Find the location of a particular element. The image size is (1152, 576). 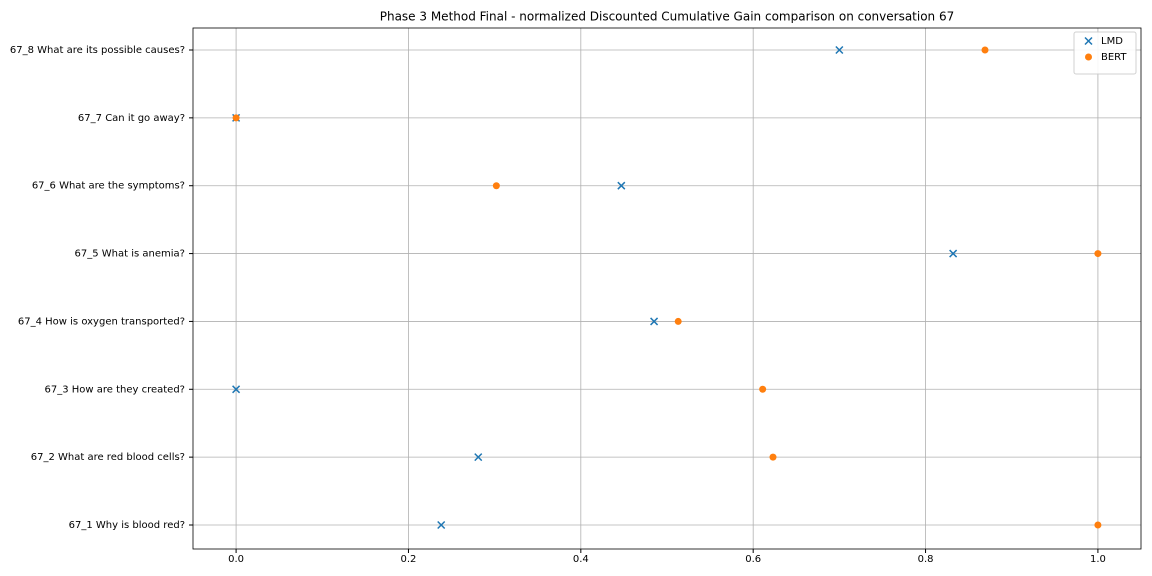

y-tick-label: 67_3 How are they created? is located at coordinates (114, 389).